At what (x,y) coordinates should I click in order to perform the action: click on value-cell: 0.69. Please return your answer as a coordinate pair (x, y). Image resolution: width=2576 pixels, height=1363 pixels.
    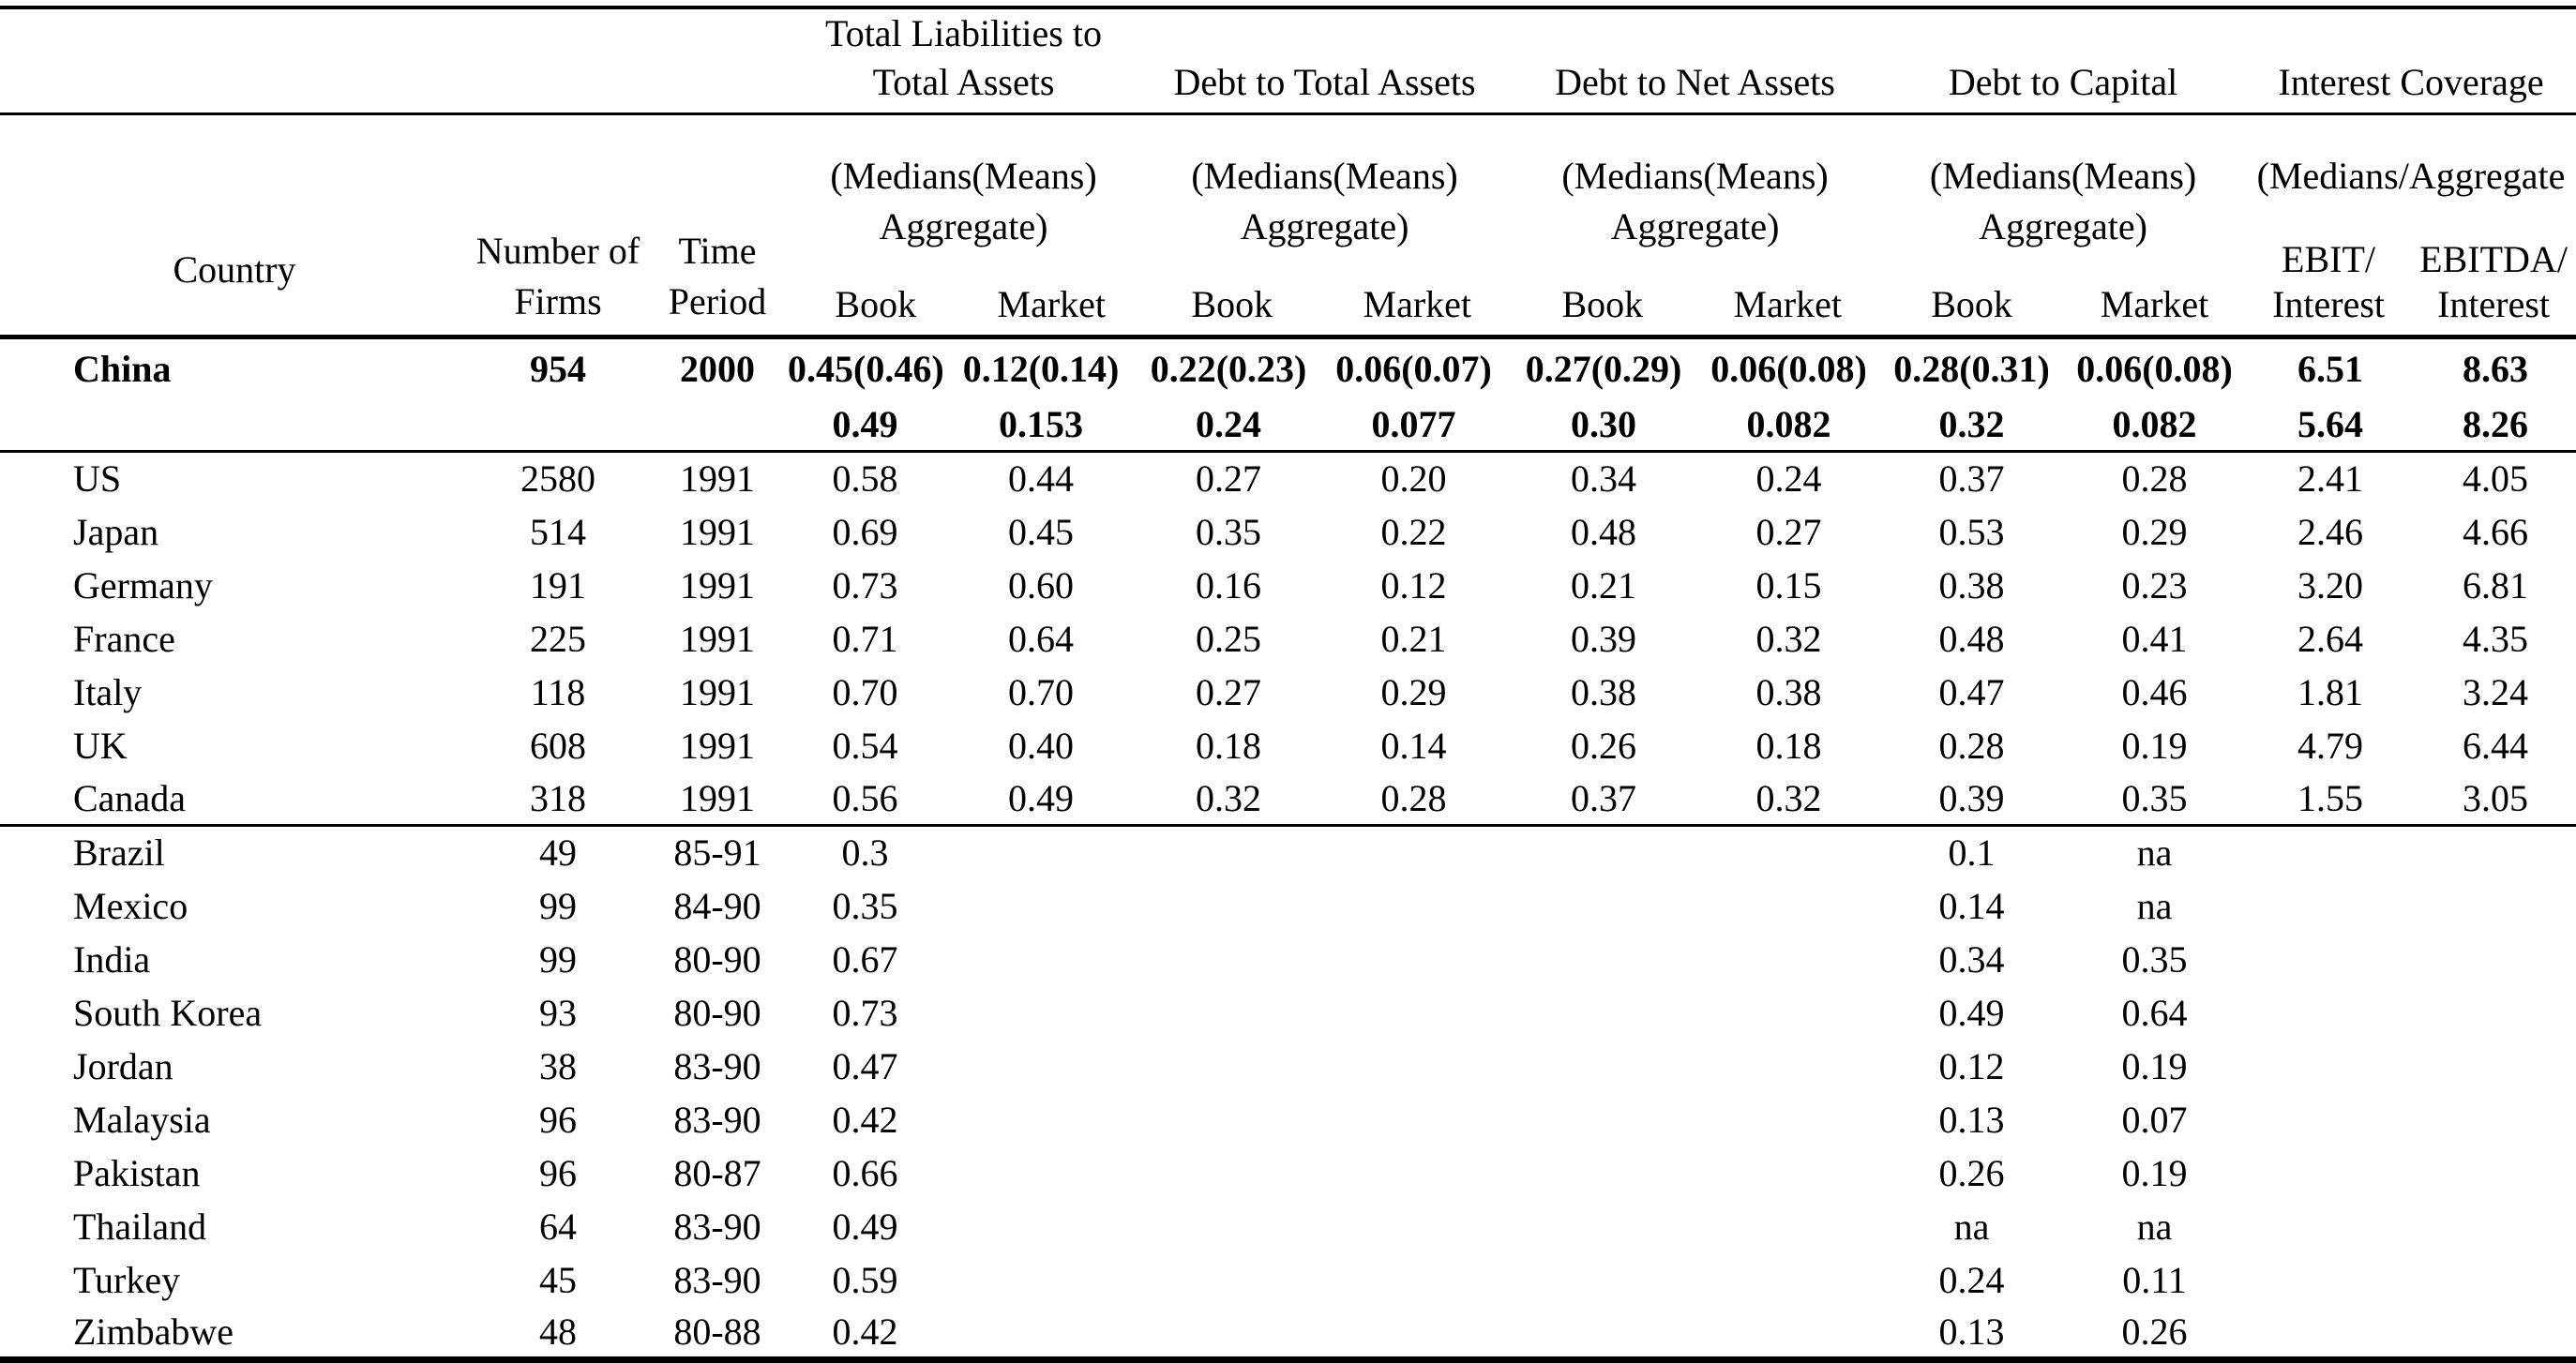
    Looking at the image, I should click on (865, 531).